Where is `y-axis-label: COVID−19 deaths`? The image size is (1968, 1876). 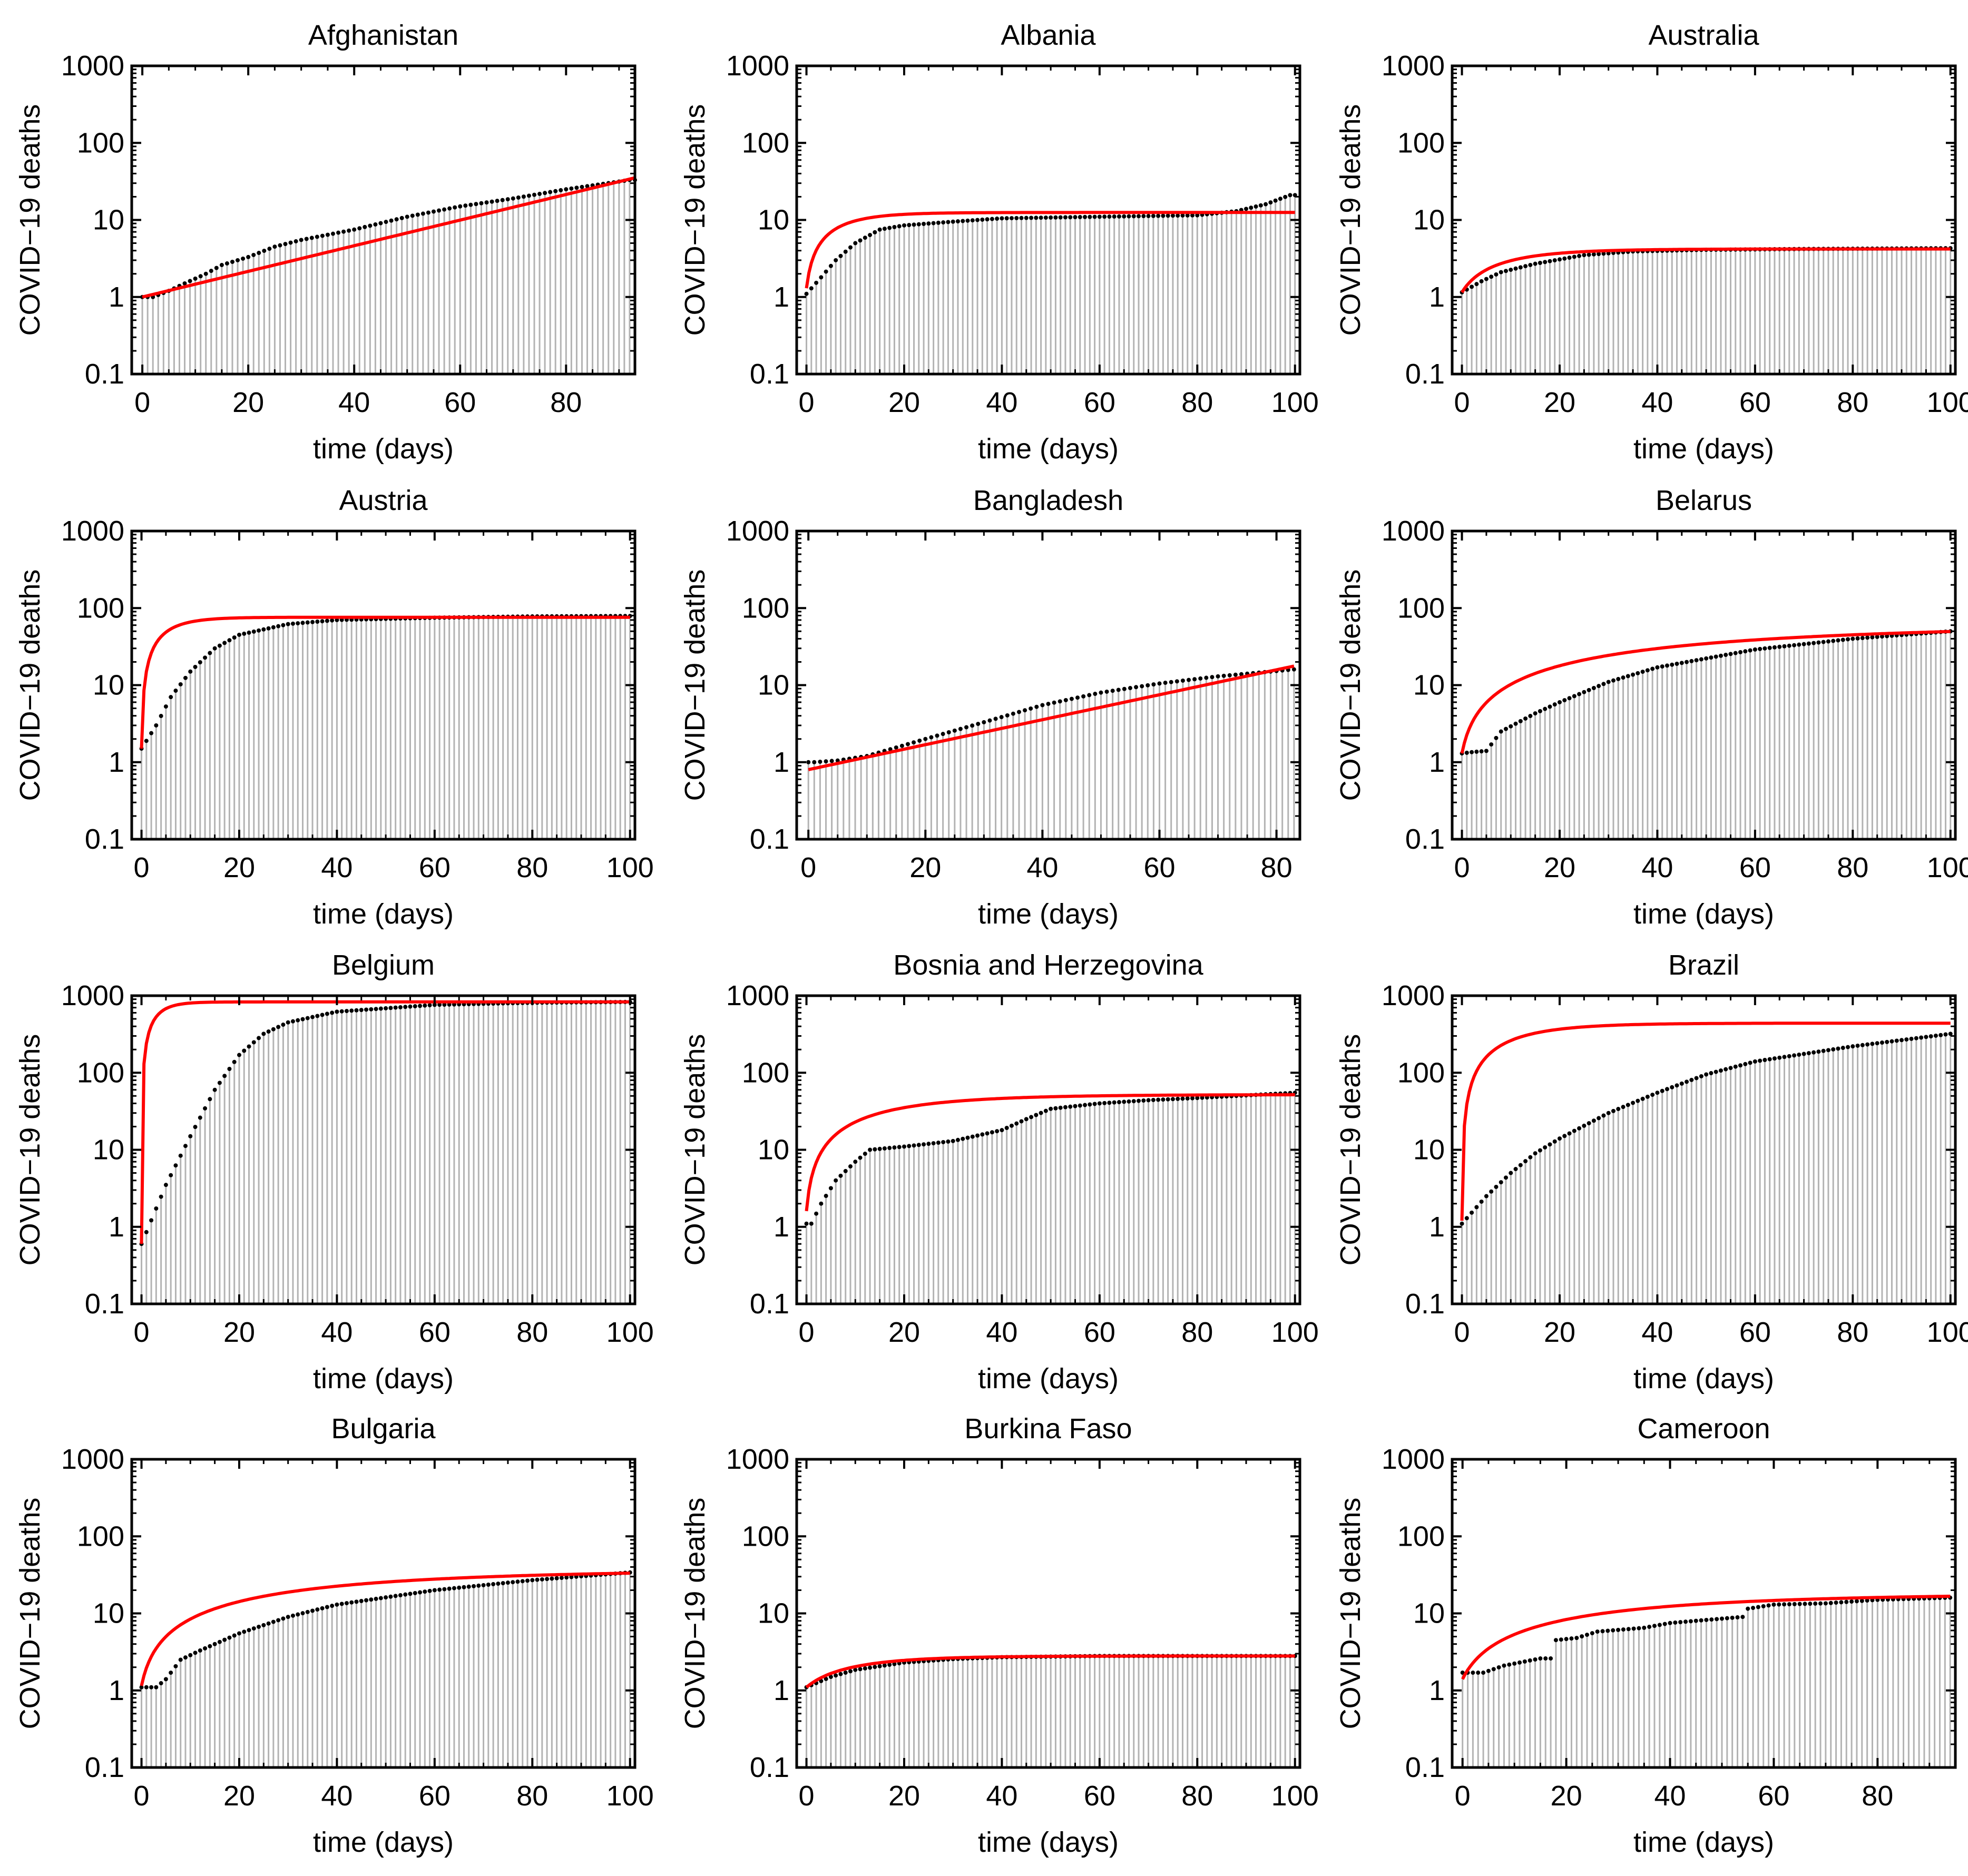
y-axis-label: COVID−19 deaths is located at coordinates (1350, 1614).